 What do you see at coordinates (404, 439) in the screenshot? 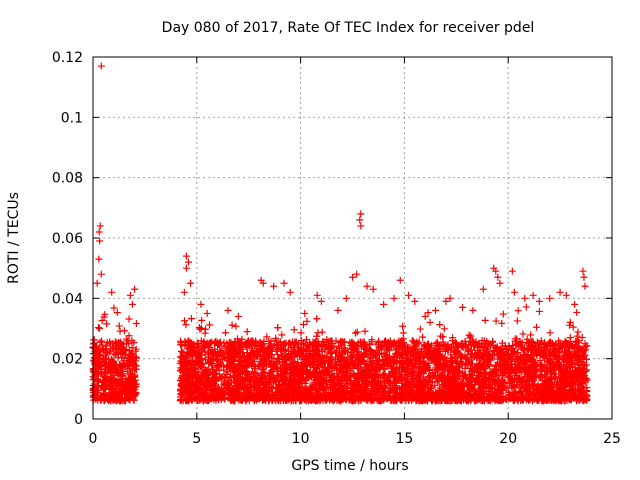
I see `x-tick-label: 15` at bounding box center [404, 439].